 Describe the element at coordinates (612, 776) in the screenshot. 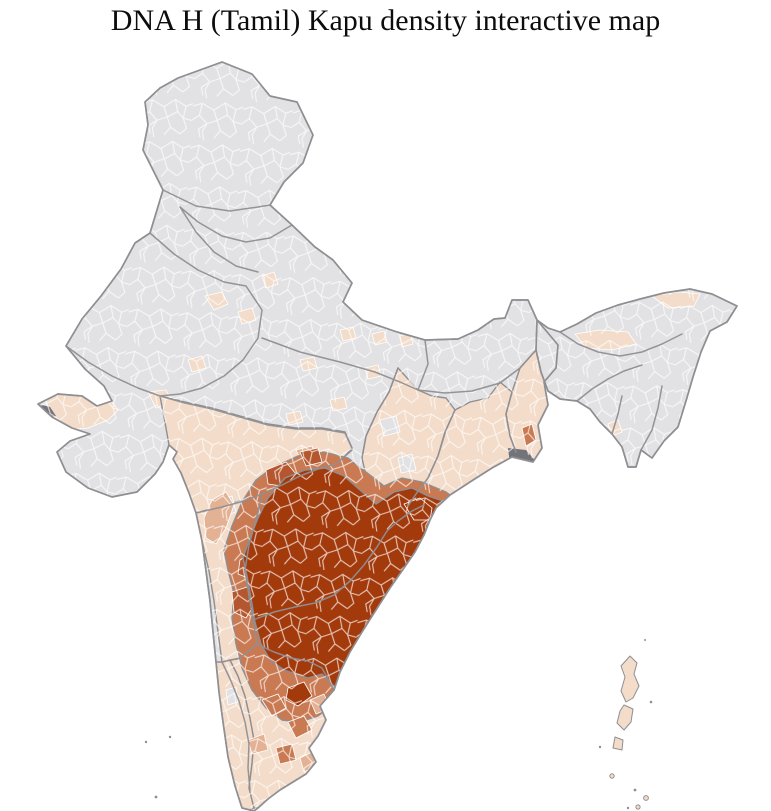

I see `island-car-nicobar` at that location.